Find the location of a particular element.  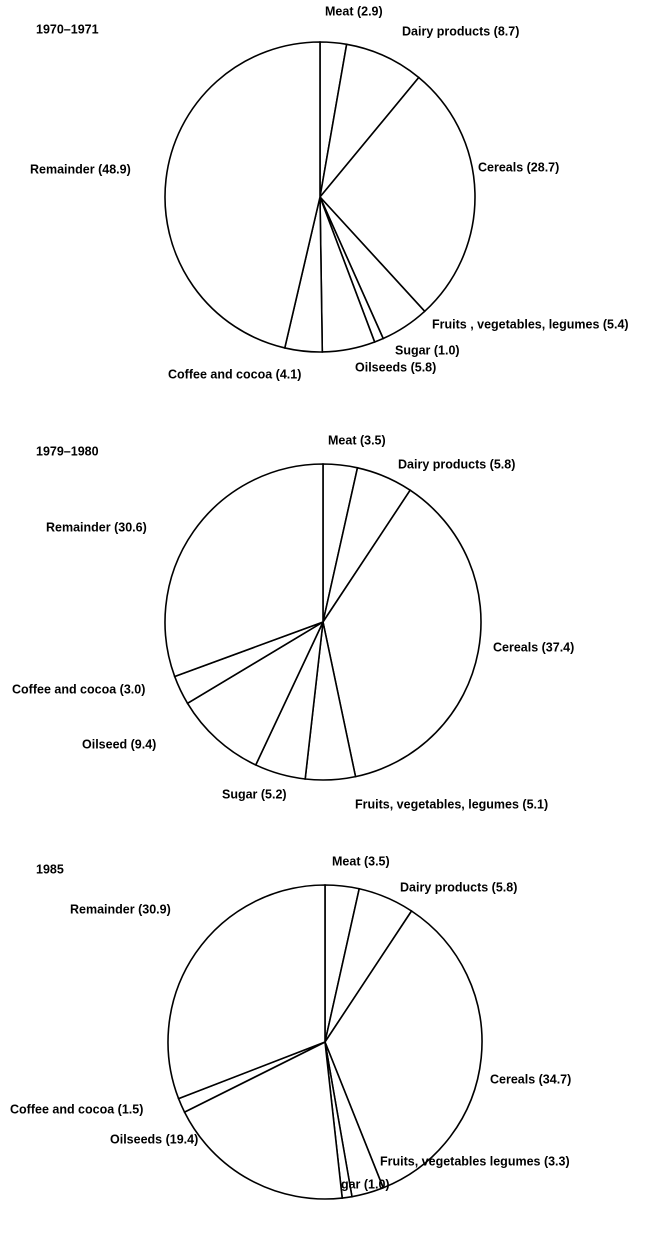

slice-label: Oilseed (9.4) is located at coordinates (119, 744).